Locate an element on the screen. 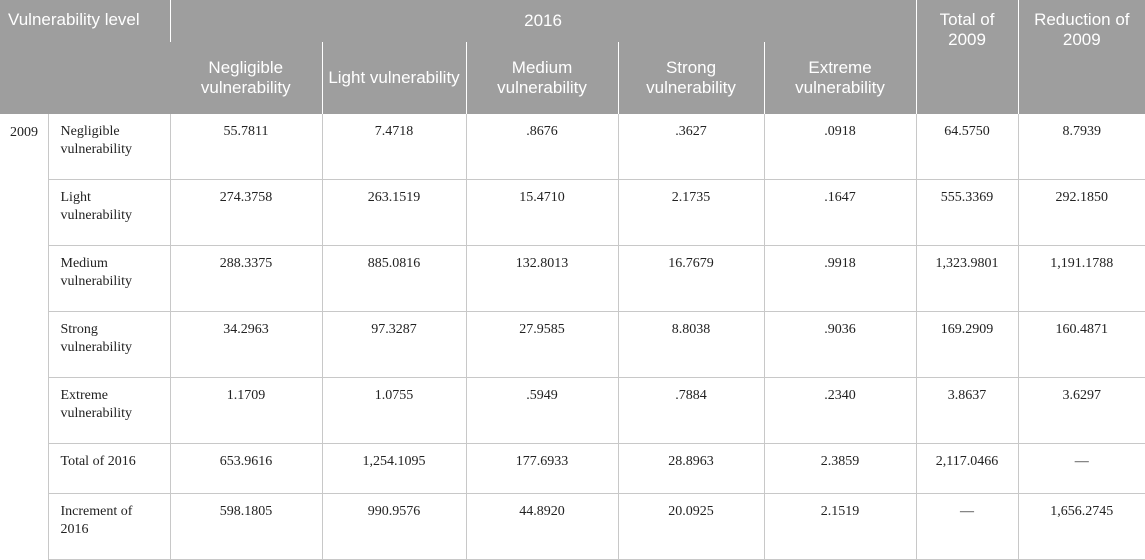  table-cell: 44.8920 is located at coordinates (542, 526).